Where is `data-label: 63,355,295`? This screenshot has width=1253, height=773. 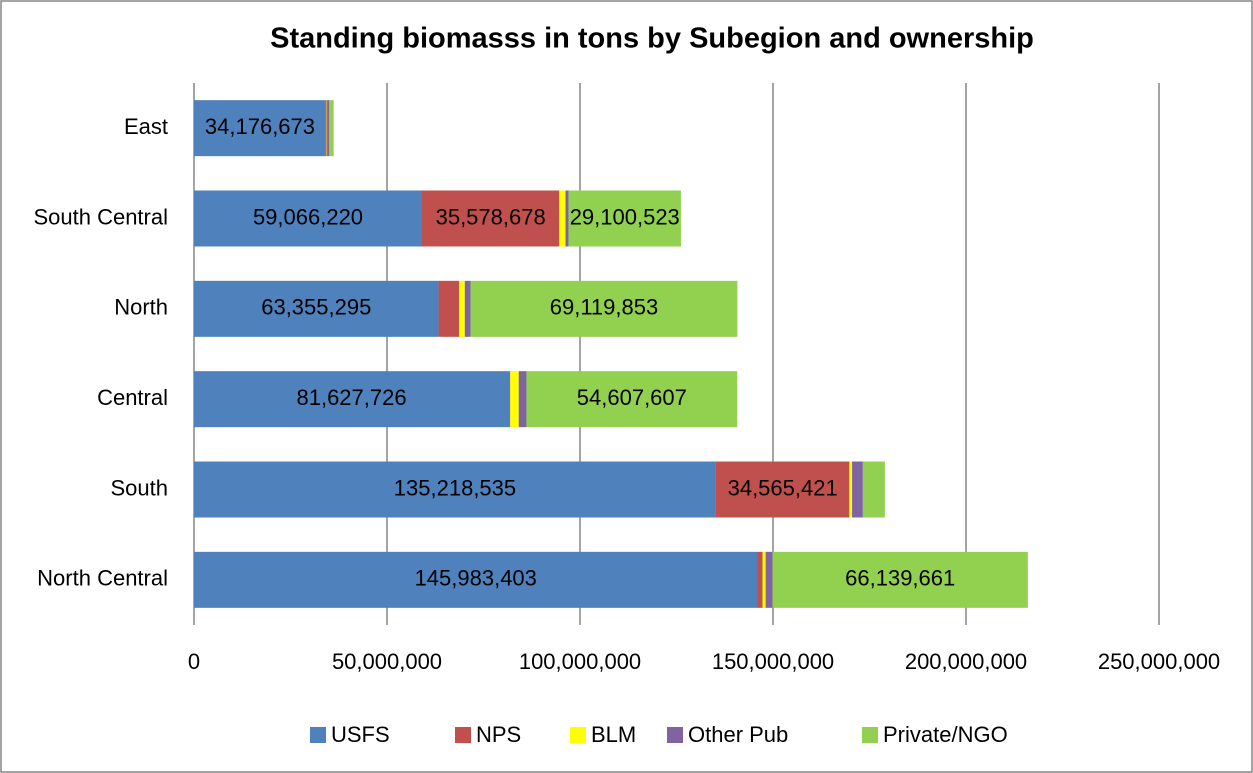
data-label: 63,355,295 is located at coordinates (316, 307).